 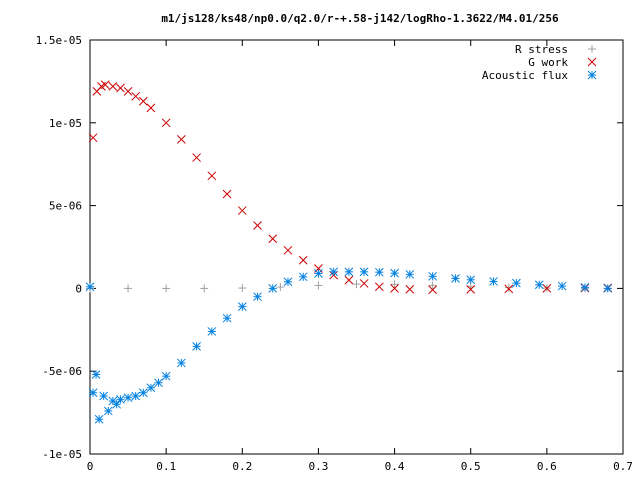 I want to click on y-tick-label: -1e-05, so click(x=62, y=454).